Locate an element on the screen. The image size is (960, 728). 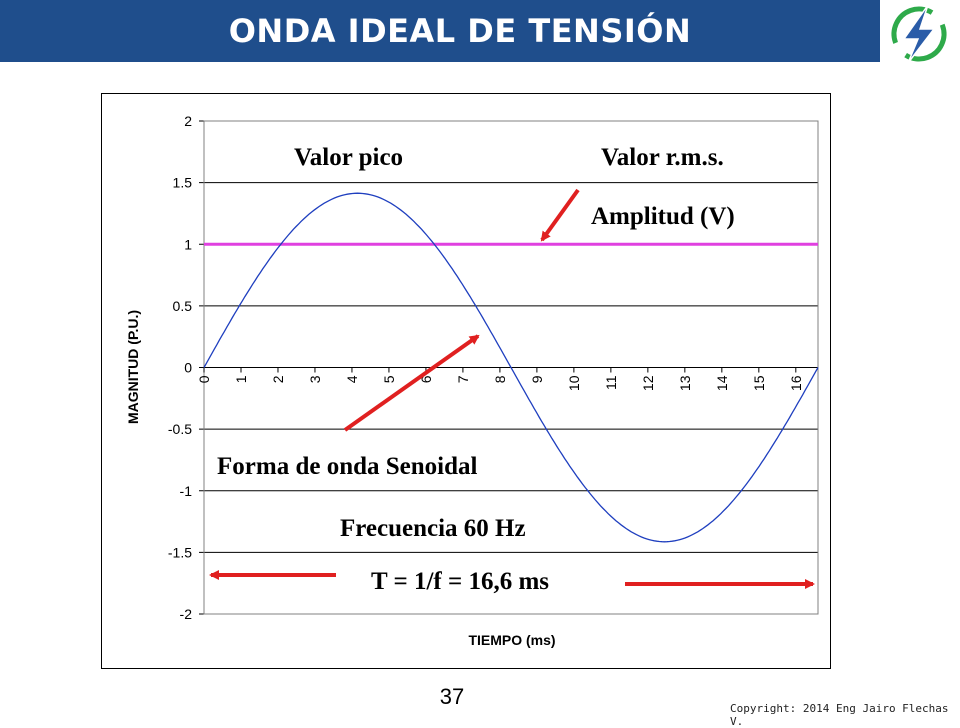
x-tick-label: 6 is located at coordinates (426, 379).